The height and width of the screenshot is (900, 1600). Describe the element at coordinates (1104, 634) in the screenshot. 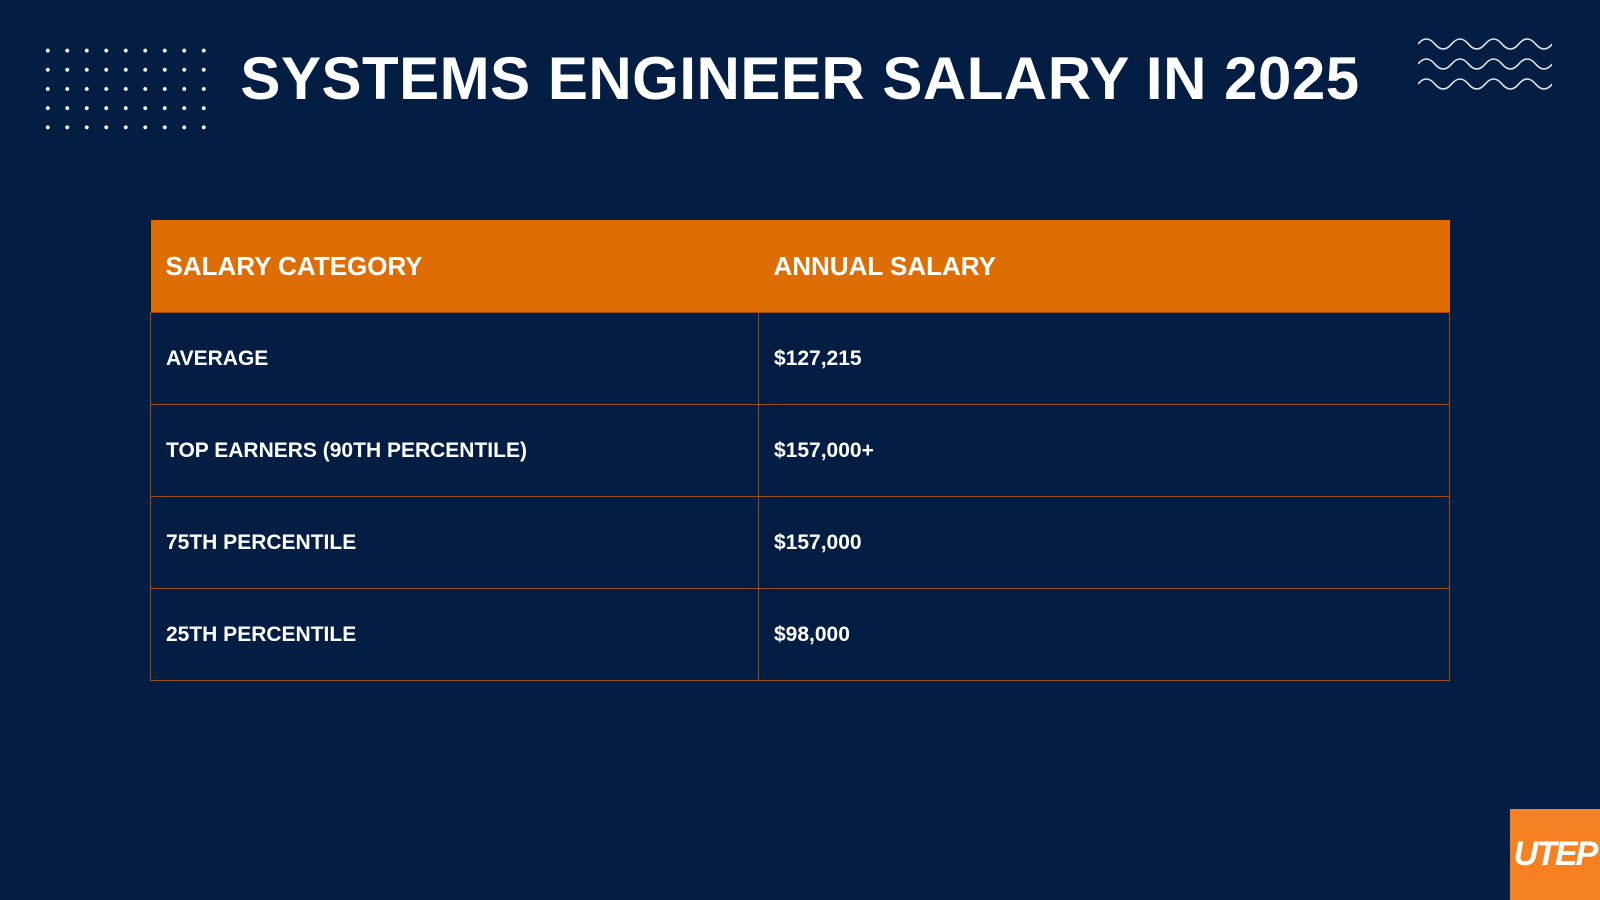

I see `salary-cell: $98,000` at that location.